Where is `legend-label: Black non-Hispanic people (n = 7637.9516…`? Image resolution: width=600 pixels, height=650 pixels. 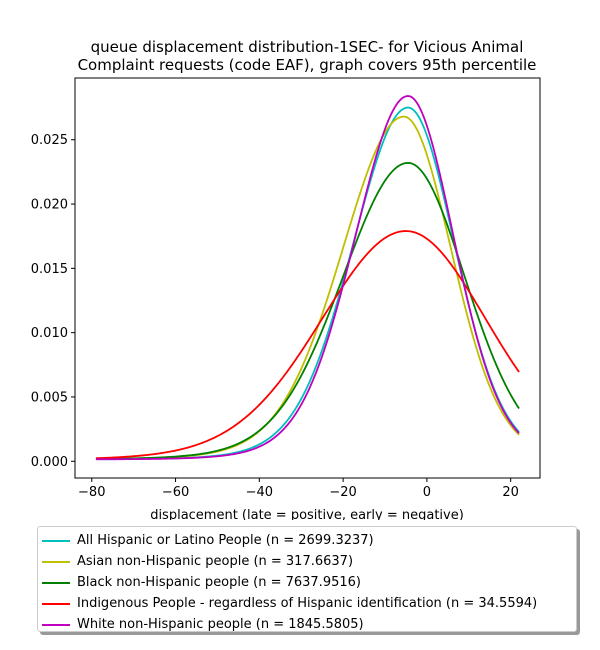 legend-label: Black non-Hispanic people (n = 7637.9516… is located at coordinates (219, 582).